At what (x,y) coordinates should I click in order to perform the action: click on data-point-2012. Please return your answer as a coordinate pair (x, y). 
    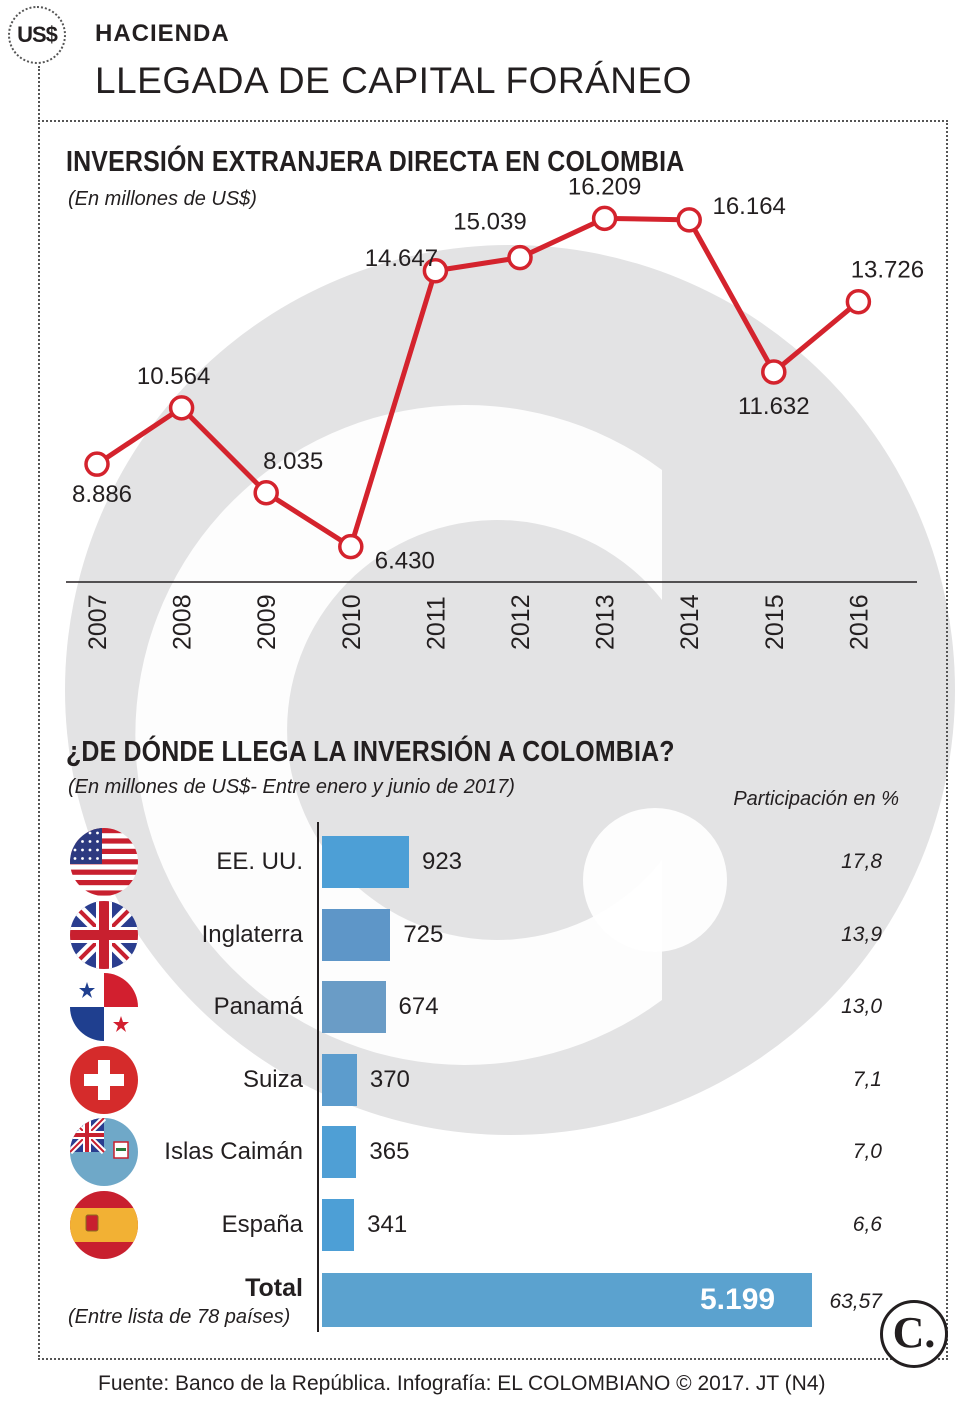
    Looking at the image, I should click on (520, 257).